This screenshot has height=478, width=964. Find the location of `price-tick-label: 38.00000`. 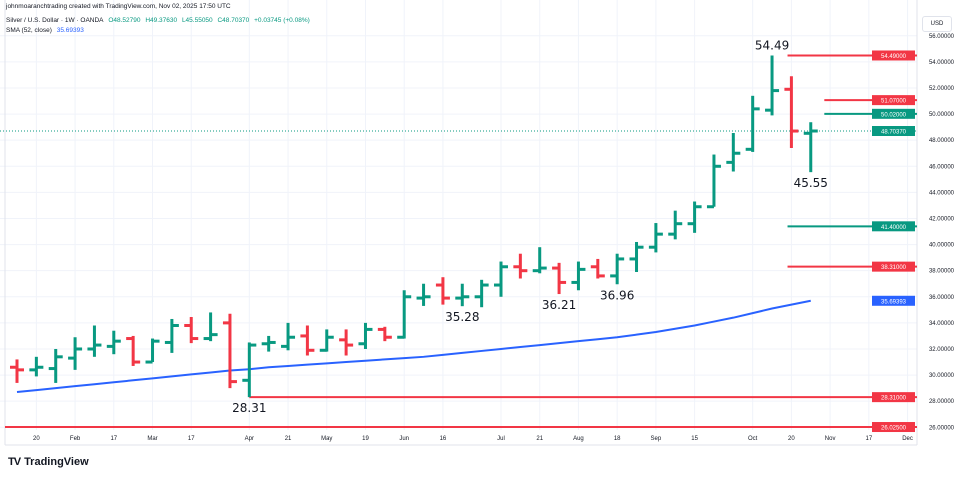

price-tick-label: 38.00000 is located at coordinates (942, 272).